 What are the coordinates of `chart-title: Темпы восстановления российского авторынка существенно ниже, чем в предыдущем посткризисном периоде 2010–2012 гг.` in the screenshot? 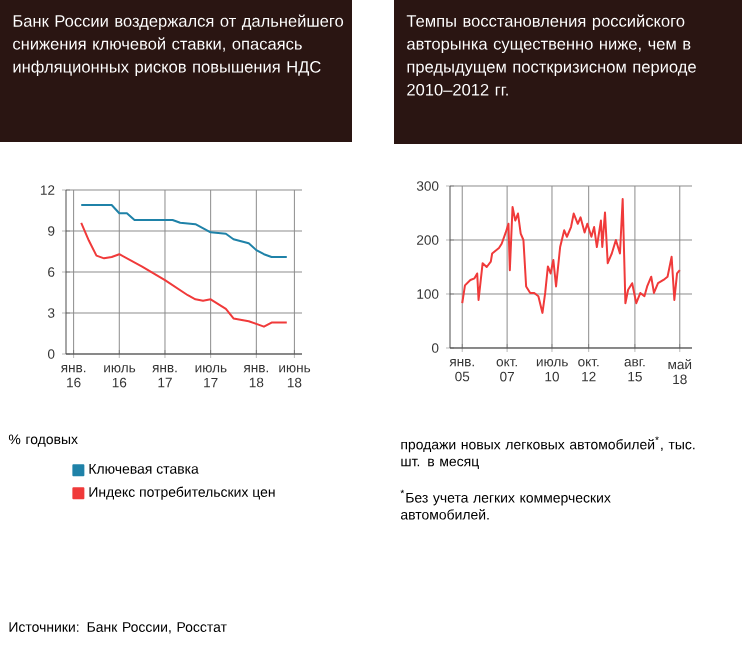 It's located at (551, 55).